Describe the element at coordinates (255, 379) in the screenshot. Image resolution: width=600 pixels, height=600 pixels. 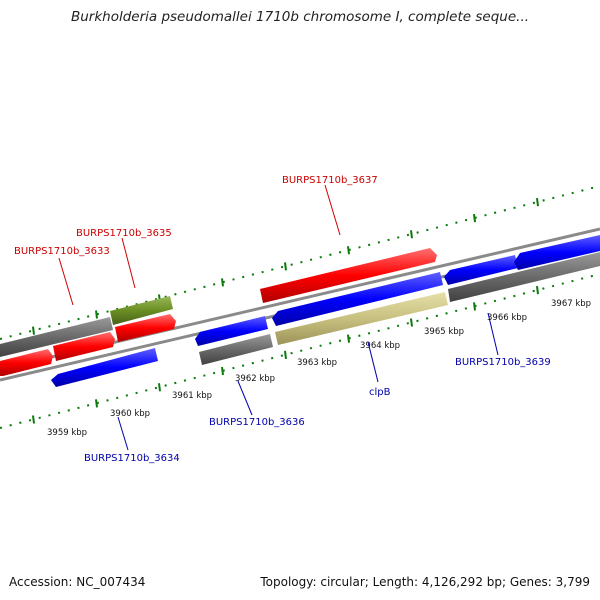
I see `ruler-label: 3962 kbp` at that location.